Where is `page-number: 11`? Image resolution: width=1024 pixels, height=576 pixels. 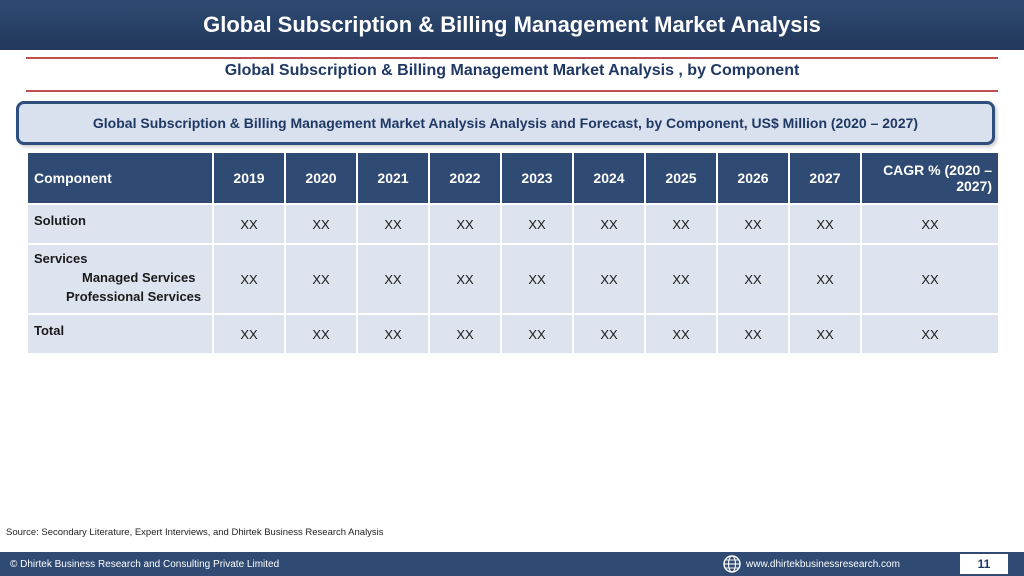
page-number: 11 is located at coordinates (984, 564).